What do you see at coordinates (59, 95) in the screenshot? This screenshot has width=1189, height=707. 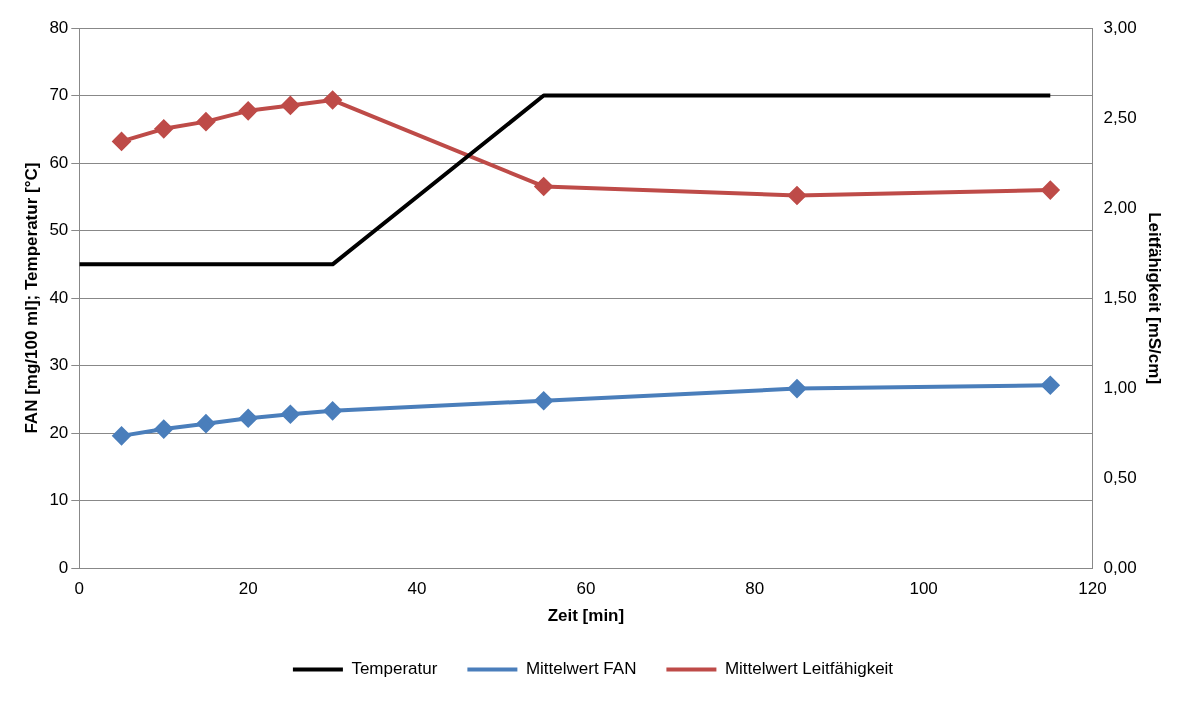 I see `y-tick-label: 70` at bounding box center [59, 95].